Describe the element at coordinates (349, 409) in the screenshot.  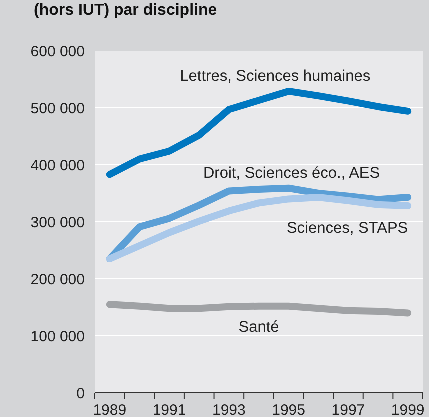
I see `x-tick-label: 1997` at that location.